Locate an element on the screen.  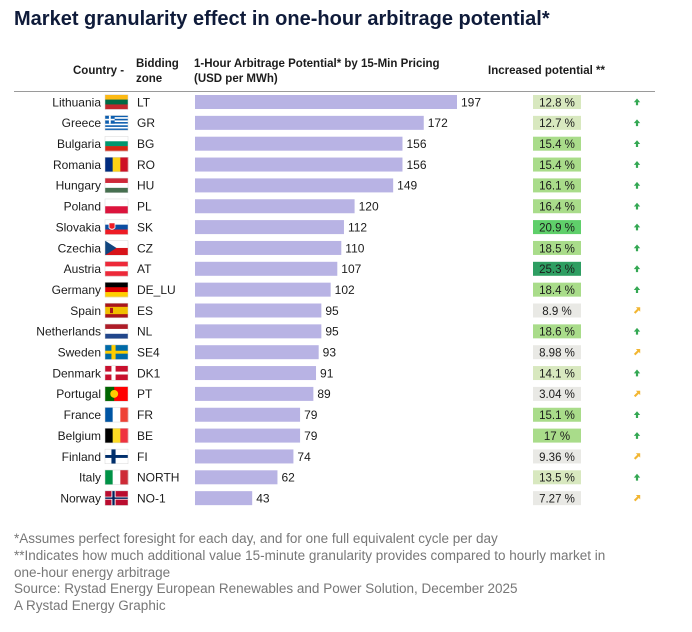
country-label: Poland is located at coordinates (82, 207).